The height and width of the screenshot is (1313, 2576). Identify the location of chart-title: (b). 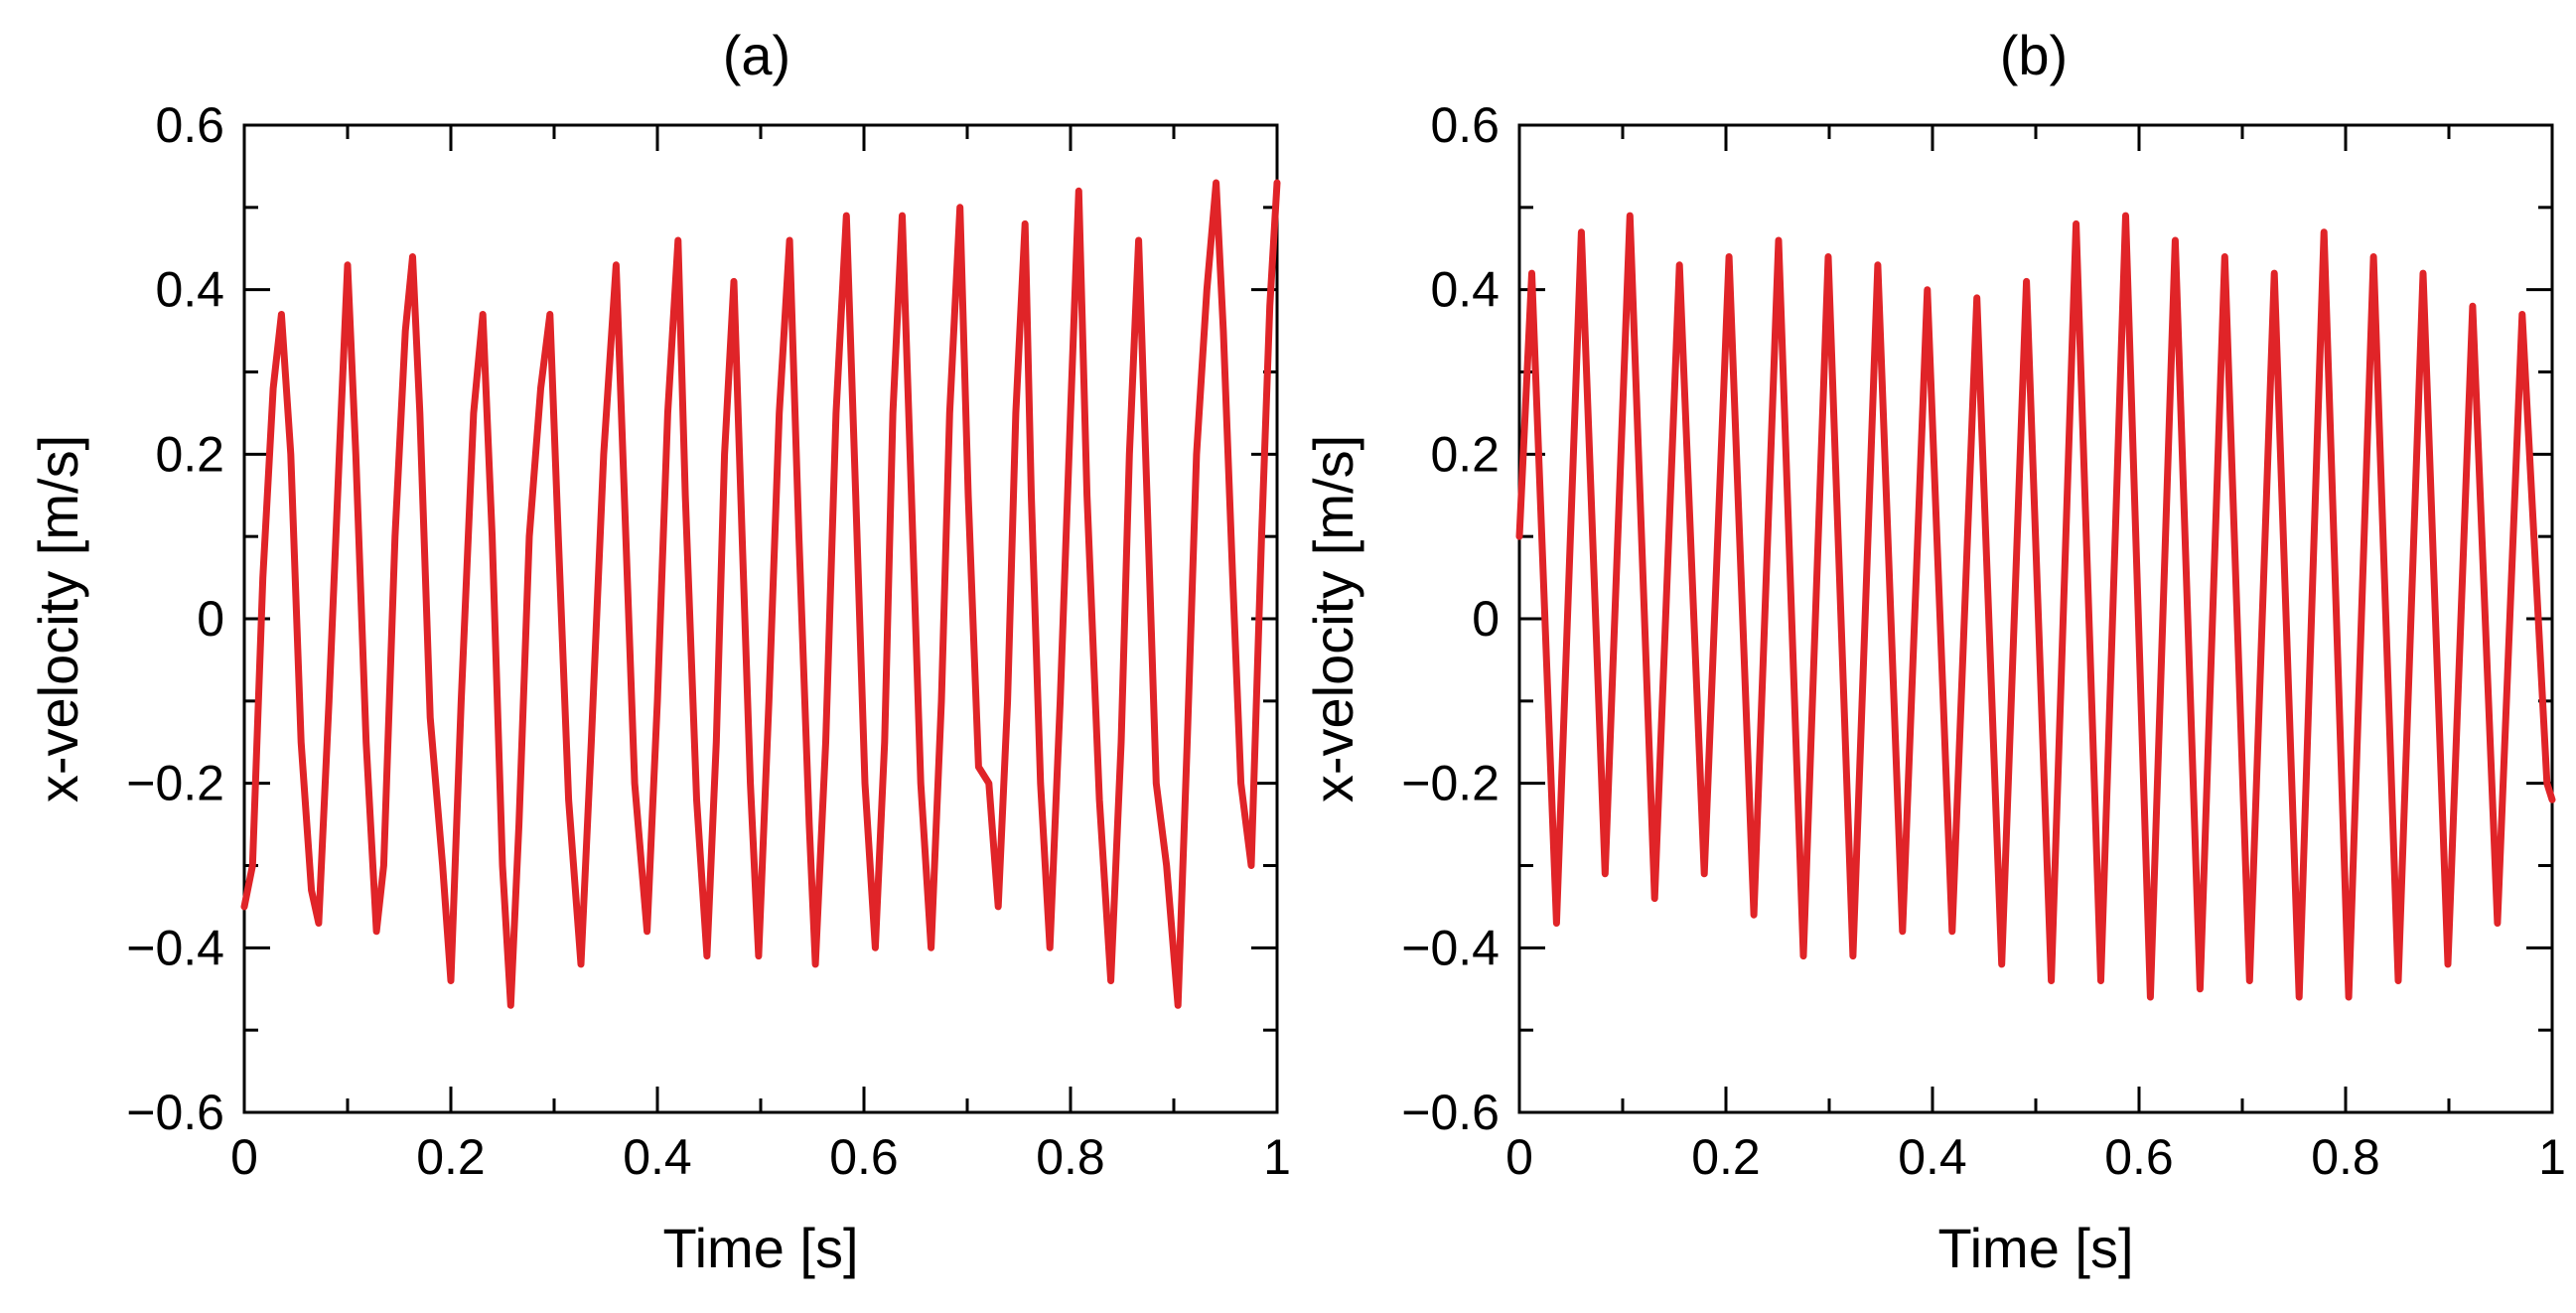
(2034, 55).